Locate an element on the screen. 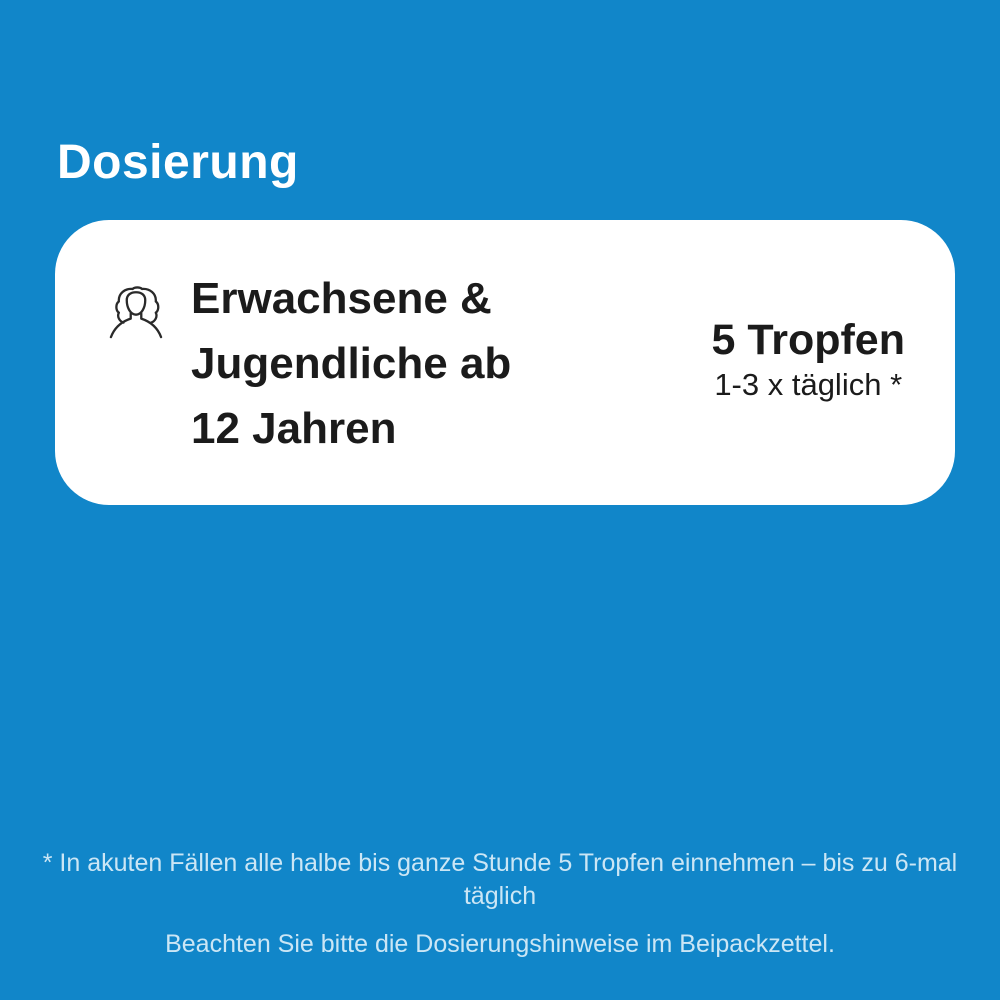 The height and width of the screenshot is (1000, 1000). patient-group-label: Erwachsene & Jugendliche ab 12 Jahren is located at coordinates (351, 363).